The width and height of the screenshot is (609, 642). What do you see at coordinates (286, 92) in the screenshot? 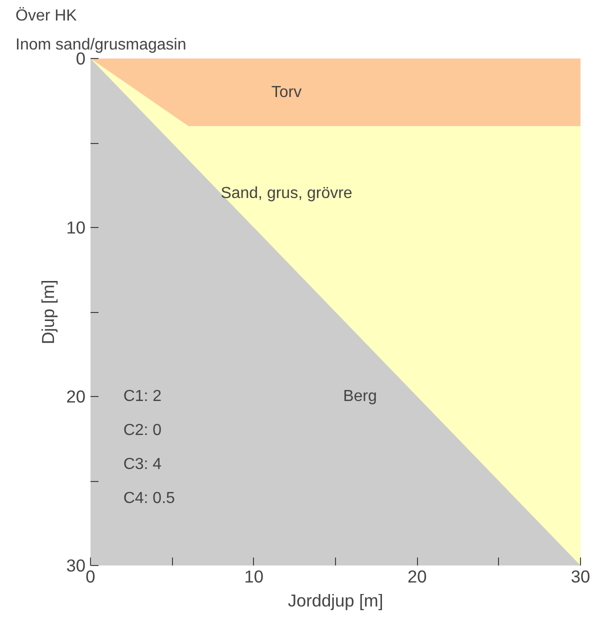
I see `series-label: Torv` at bounding box center [286, 92].